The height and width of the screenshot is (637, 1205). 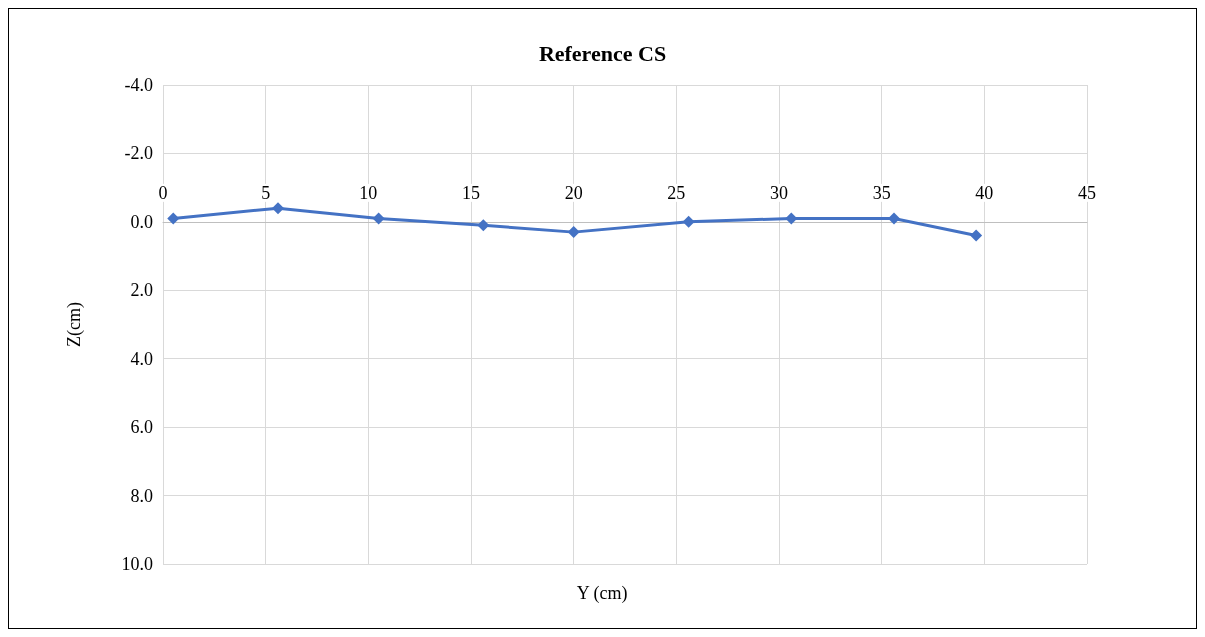 I want to click on x-tick-label: 30, so click(x=779, y=192).